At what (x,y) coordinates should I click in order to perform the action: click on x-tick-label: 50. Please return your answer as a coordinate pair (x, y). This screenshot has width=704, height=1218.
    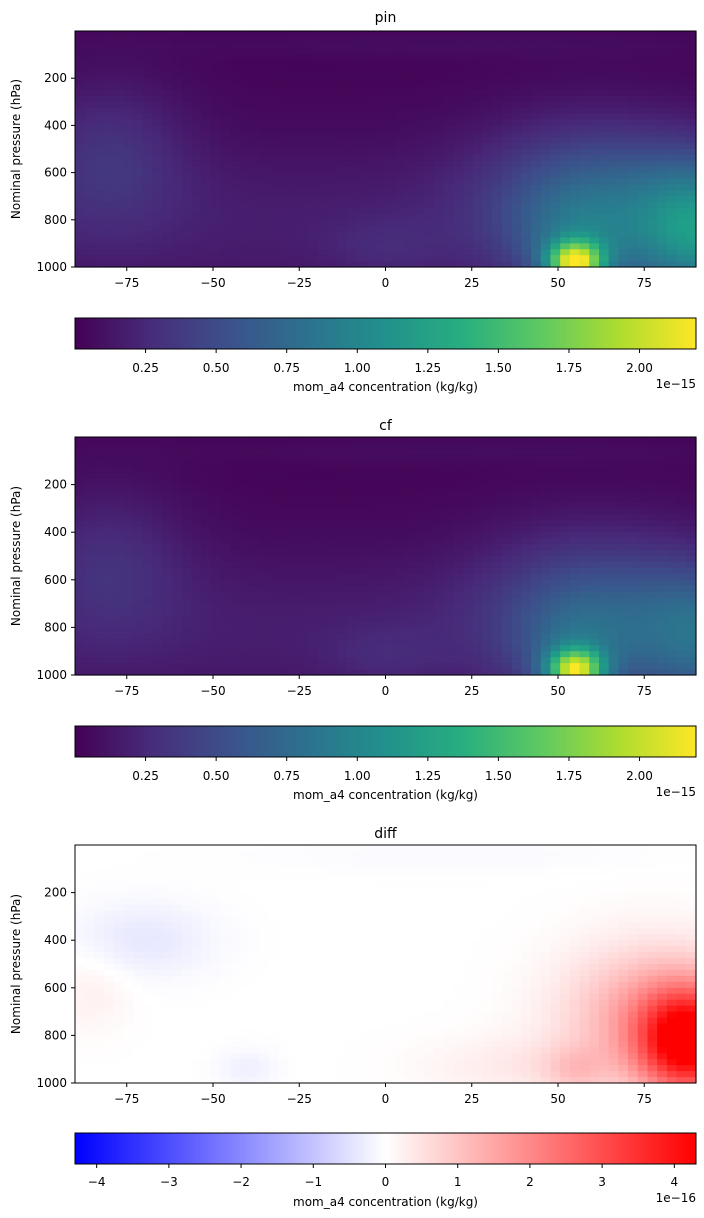
    Looking at the image, I should click on (557, 283).